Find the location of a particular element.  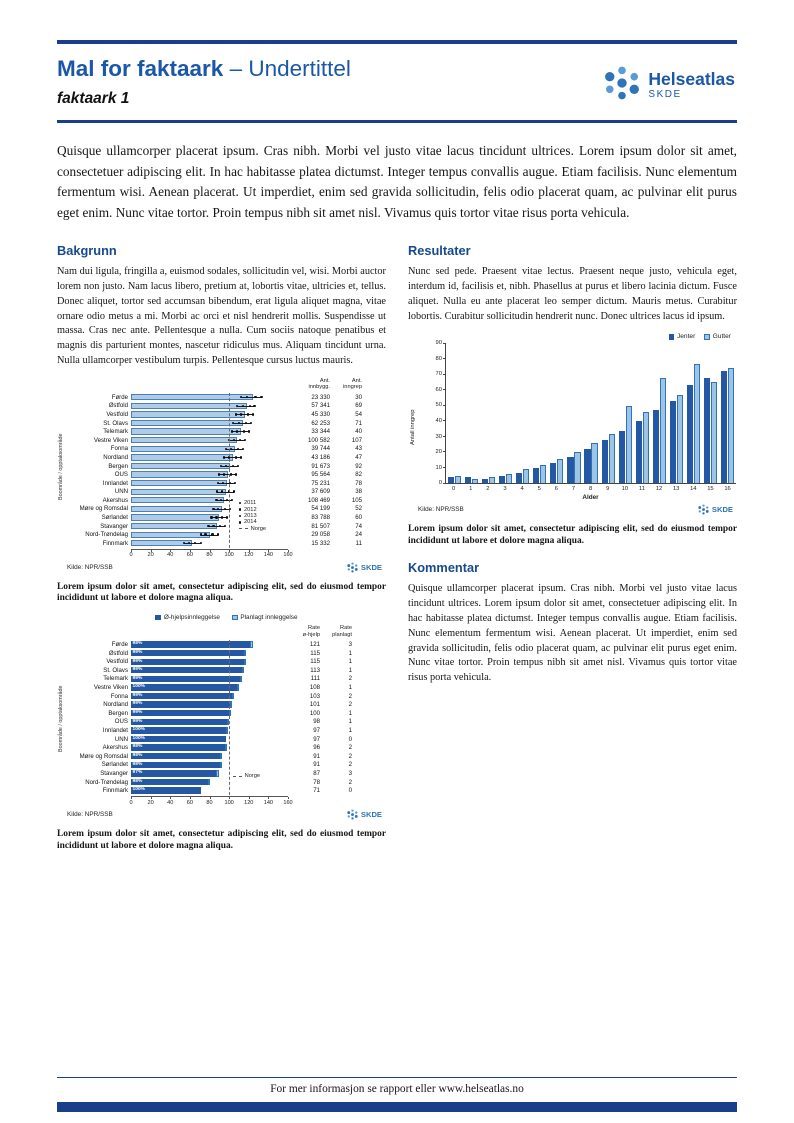

legend-swatch-icon is located at coordinates (707, 337).